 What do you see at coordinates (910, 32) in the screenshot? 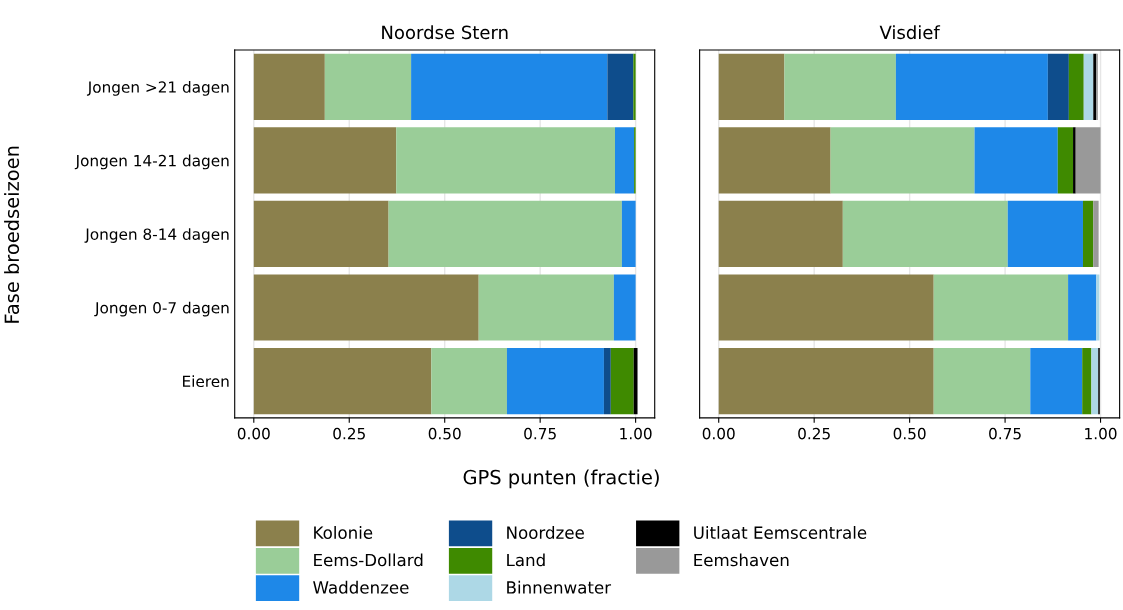
I see `chart-title: Visdief` at bounding box center [910, 32].